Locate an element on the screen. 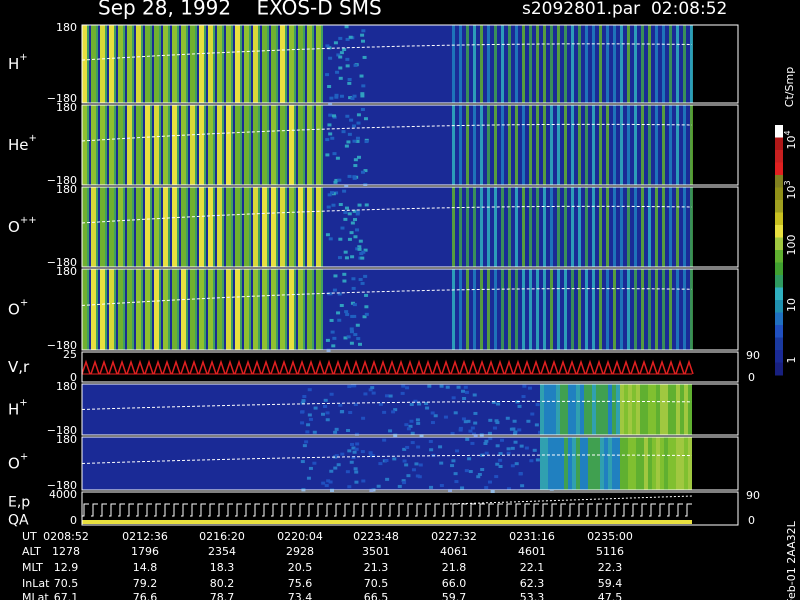  panel-label: H+ is located at coordinates (18, 408).